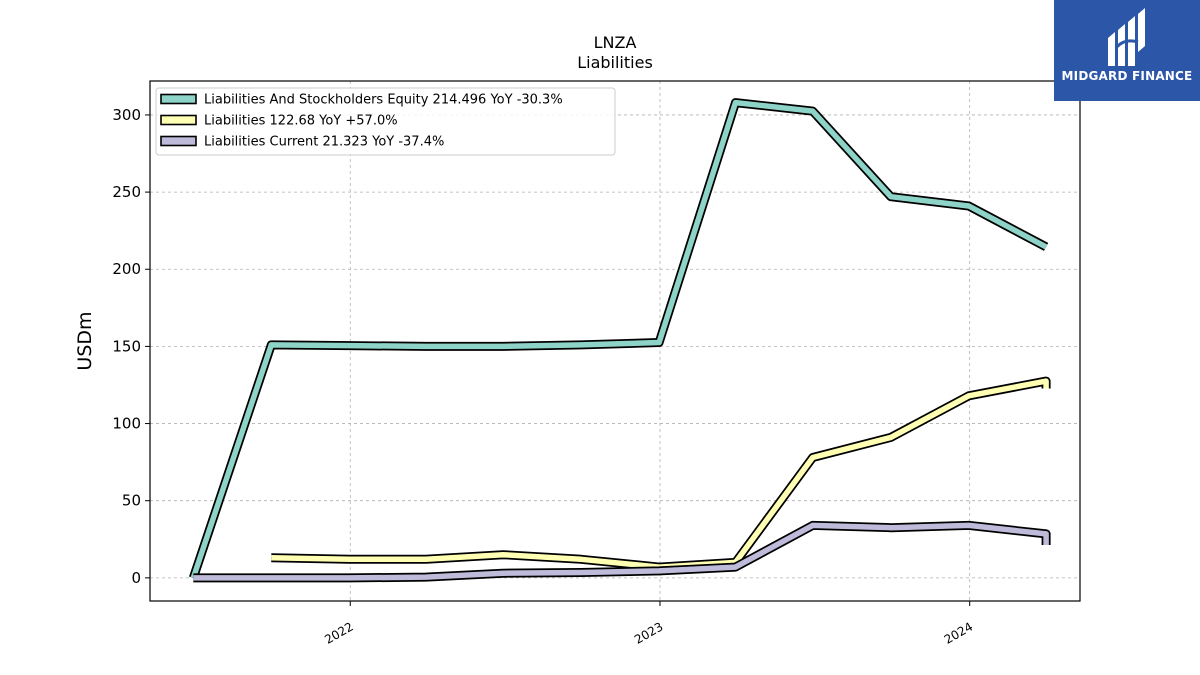 This screenshot has height=675, width=1200. What do you see at coordinates (648, 632) in the screenshot?
I see `x-tick-label: 2023` at bounding box center [648, 632].